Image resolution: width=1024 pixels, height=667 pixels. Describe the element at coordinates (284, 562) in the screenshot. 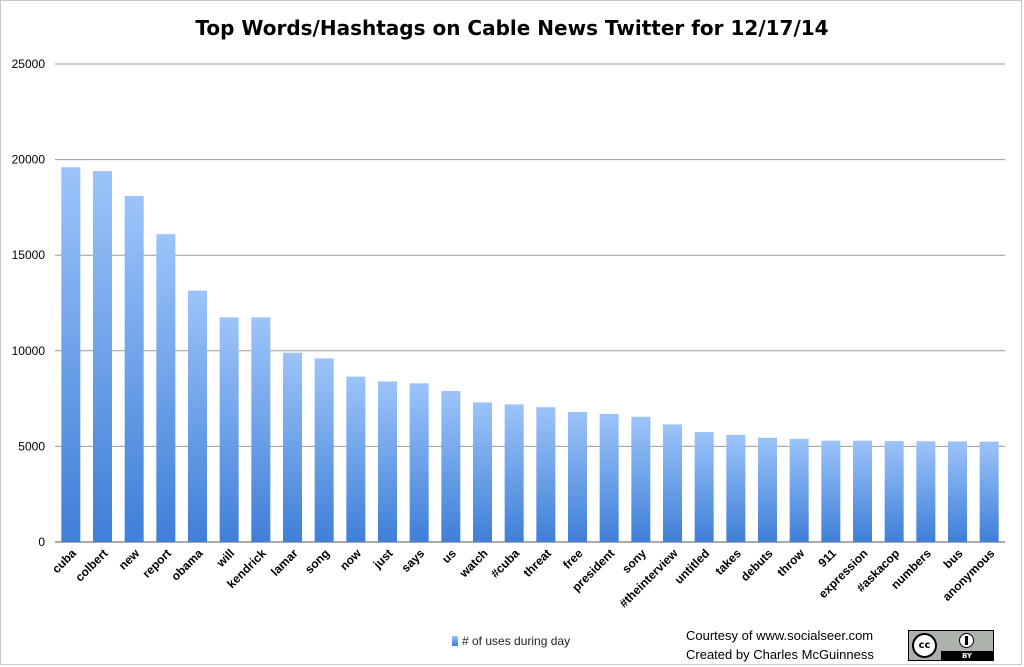

I see `x-tick-label: lamar` at that location.